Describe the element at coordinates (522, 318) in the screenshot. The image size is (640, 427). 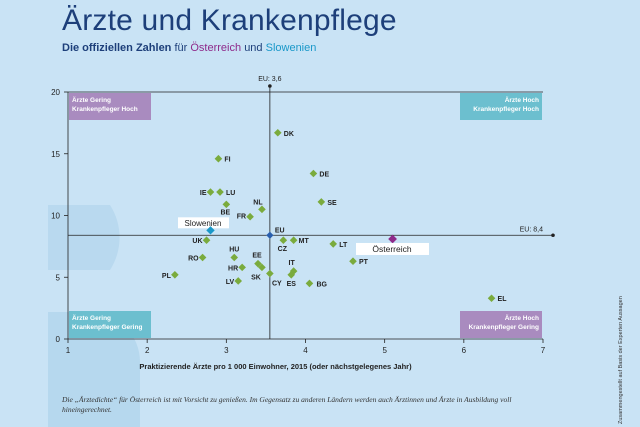
I see `quadrant-bottom-right-label: Ärzte Hoch` at that location.